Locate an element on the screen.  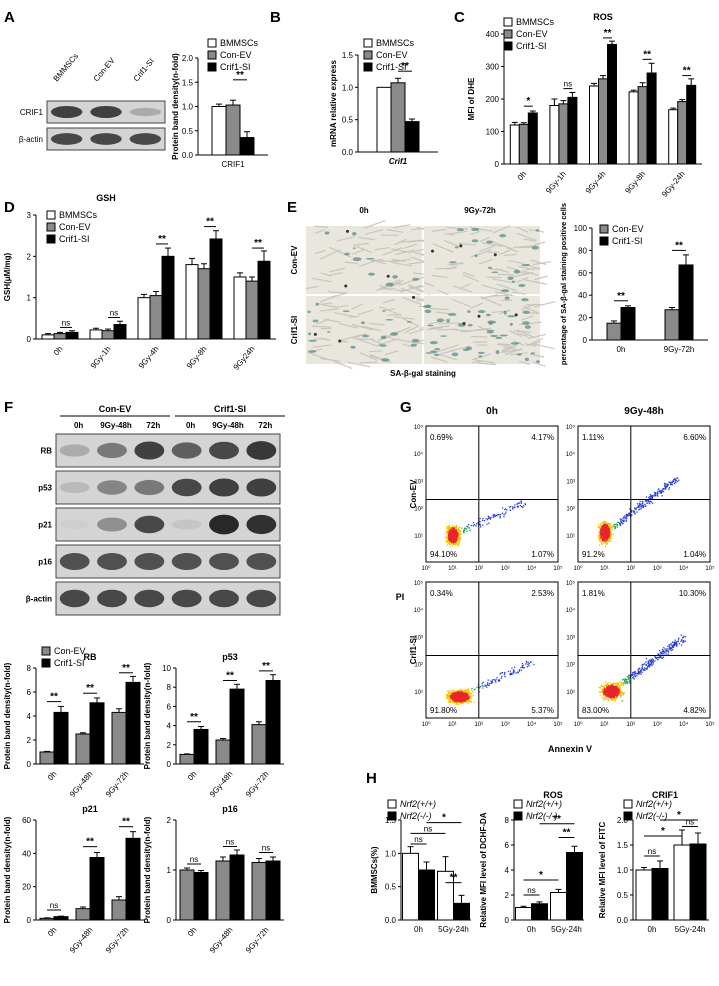
panel-letter: A is located at coordinates (9, 17).